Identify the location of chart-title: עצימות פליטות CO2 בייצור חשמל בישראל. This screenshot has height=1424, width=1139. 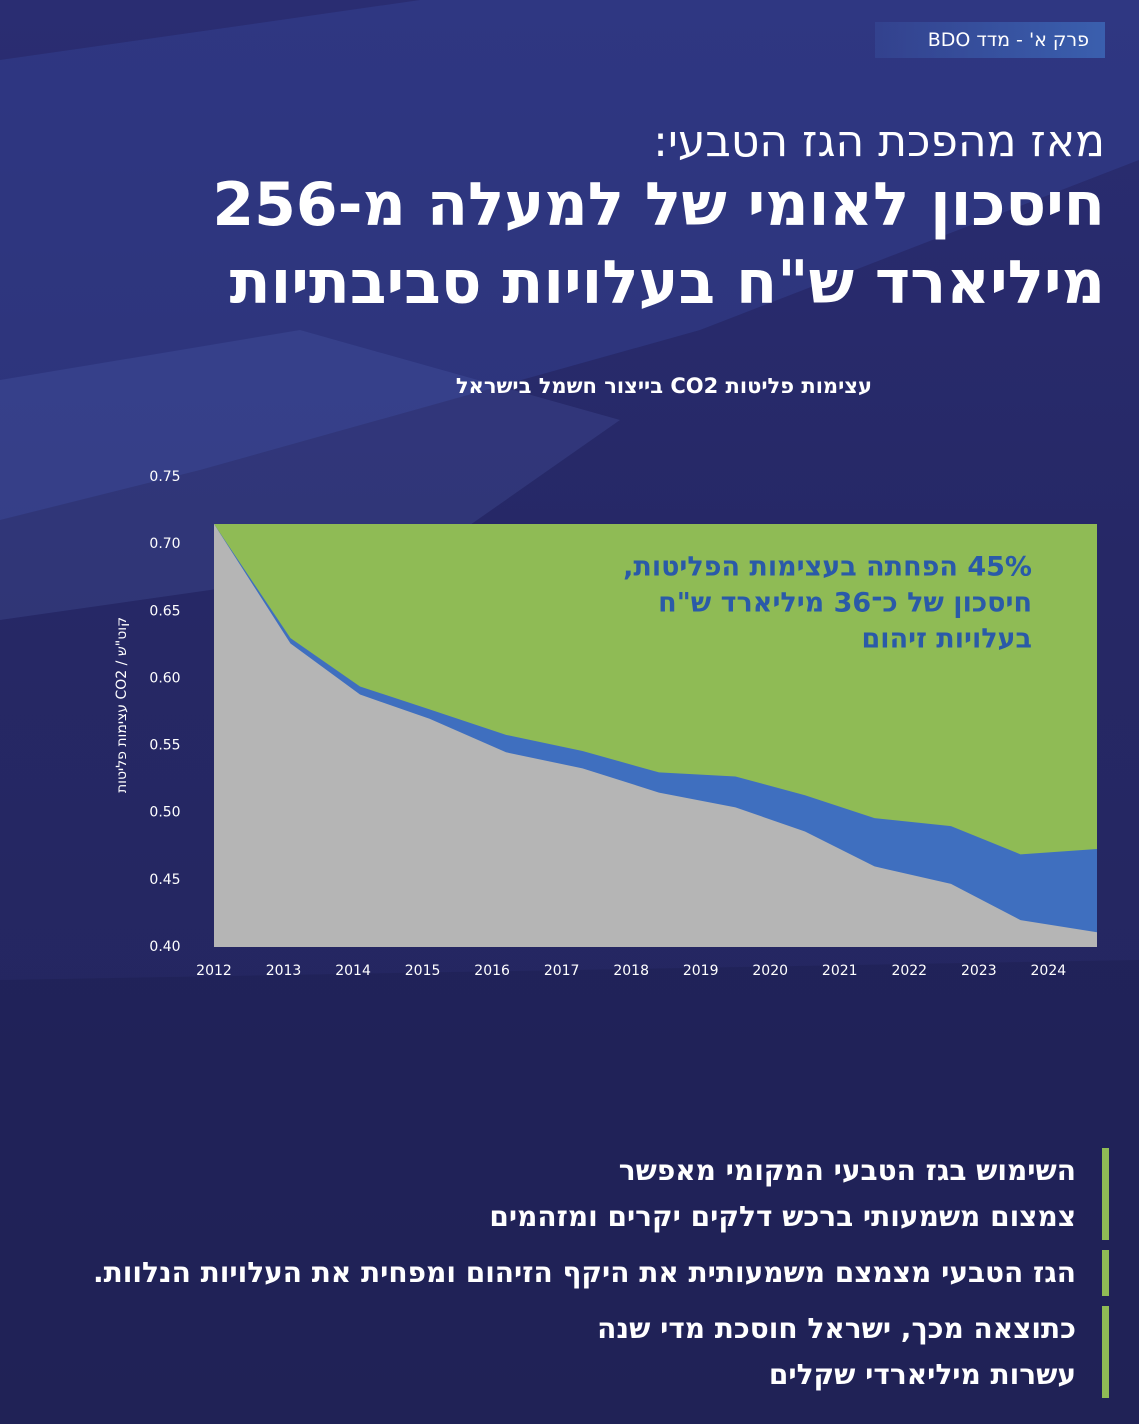
(664, 386).